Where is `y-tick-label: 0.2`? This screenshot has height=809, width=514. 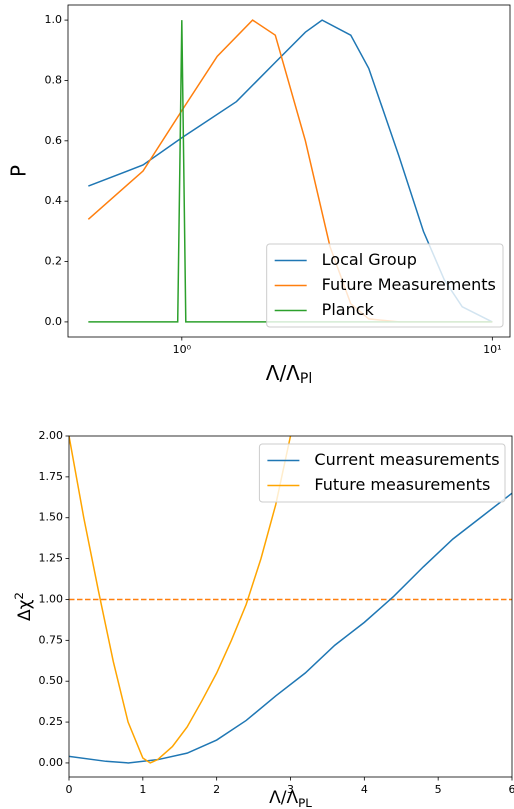
y-tick-label: 0.2 is located at coordinates (54, 261).